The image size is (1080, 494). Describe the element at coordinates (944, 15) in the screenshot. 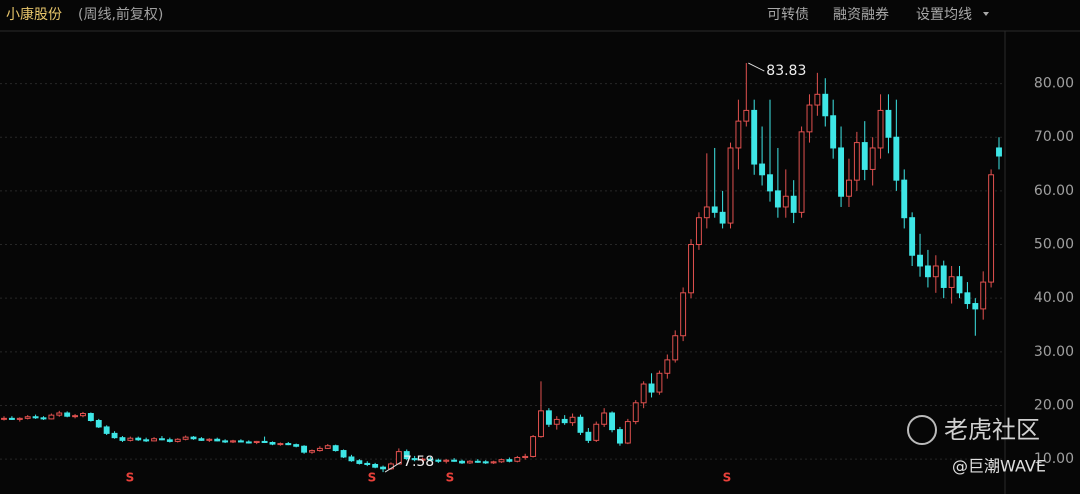

I see `menu-item: 设置均线` at that location.